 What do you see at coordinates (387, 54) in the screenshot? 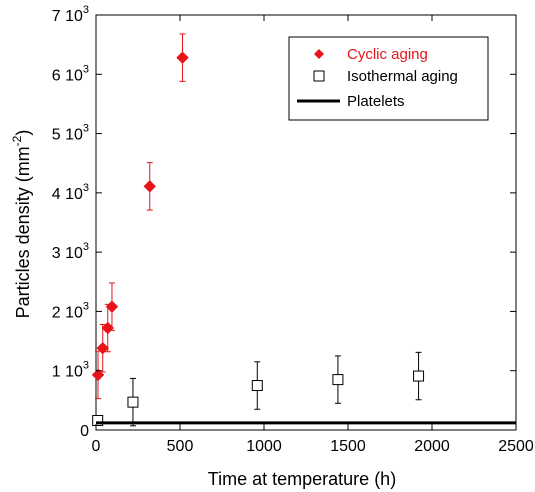
I see `legend-label: Cyclic aging` at bounding box center [387, 54].